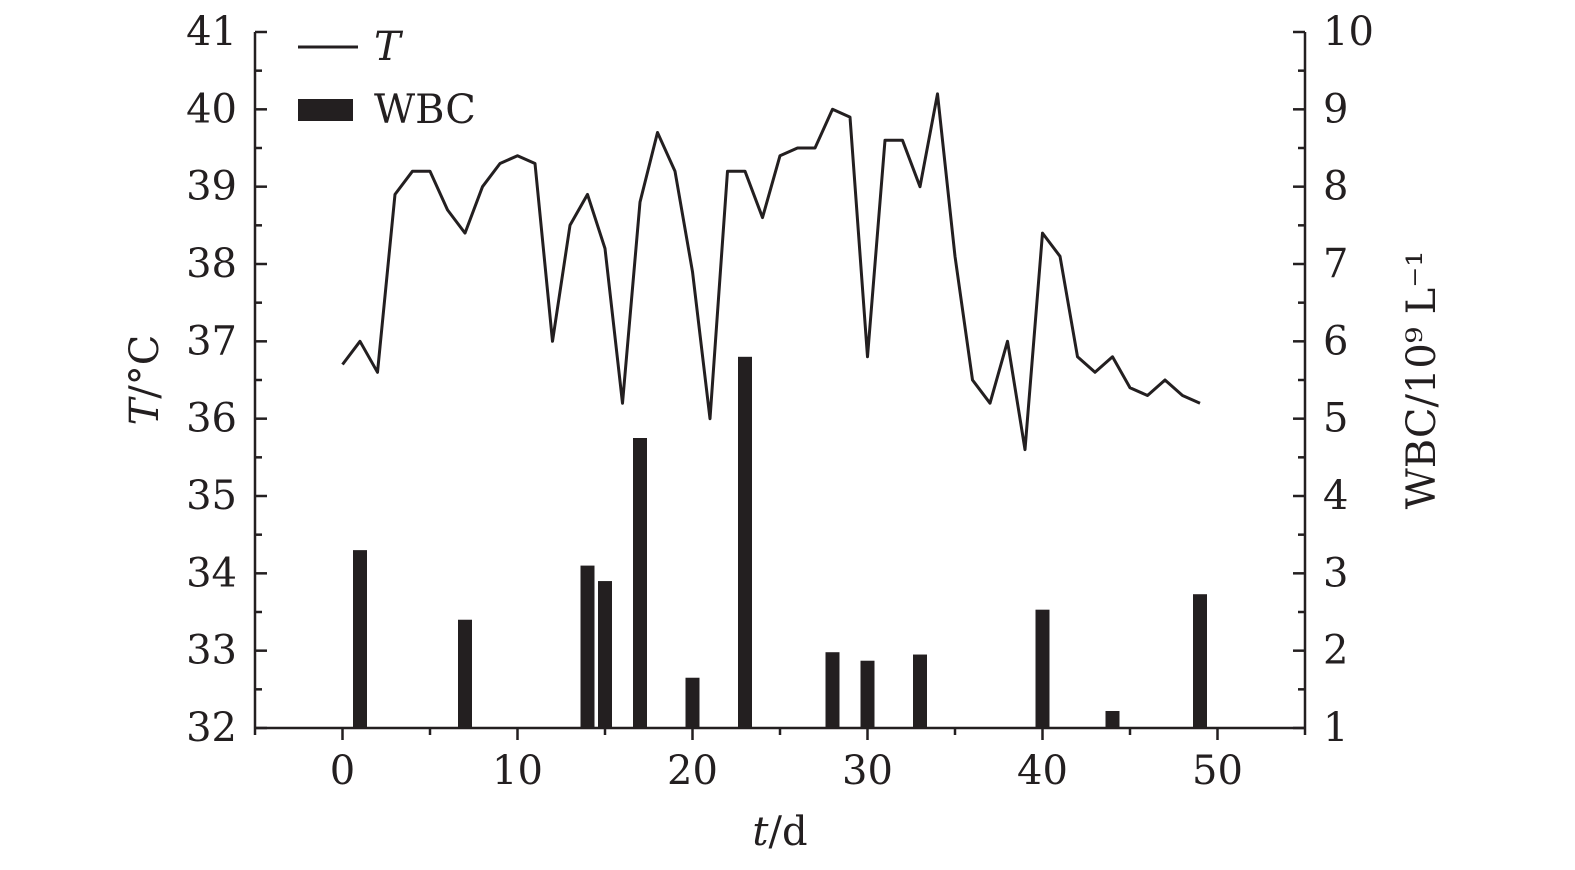 Image resolution: width=1575 pixels, height=870 pixels. I want to click on x-tick-label: 30, so click(867, 771).